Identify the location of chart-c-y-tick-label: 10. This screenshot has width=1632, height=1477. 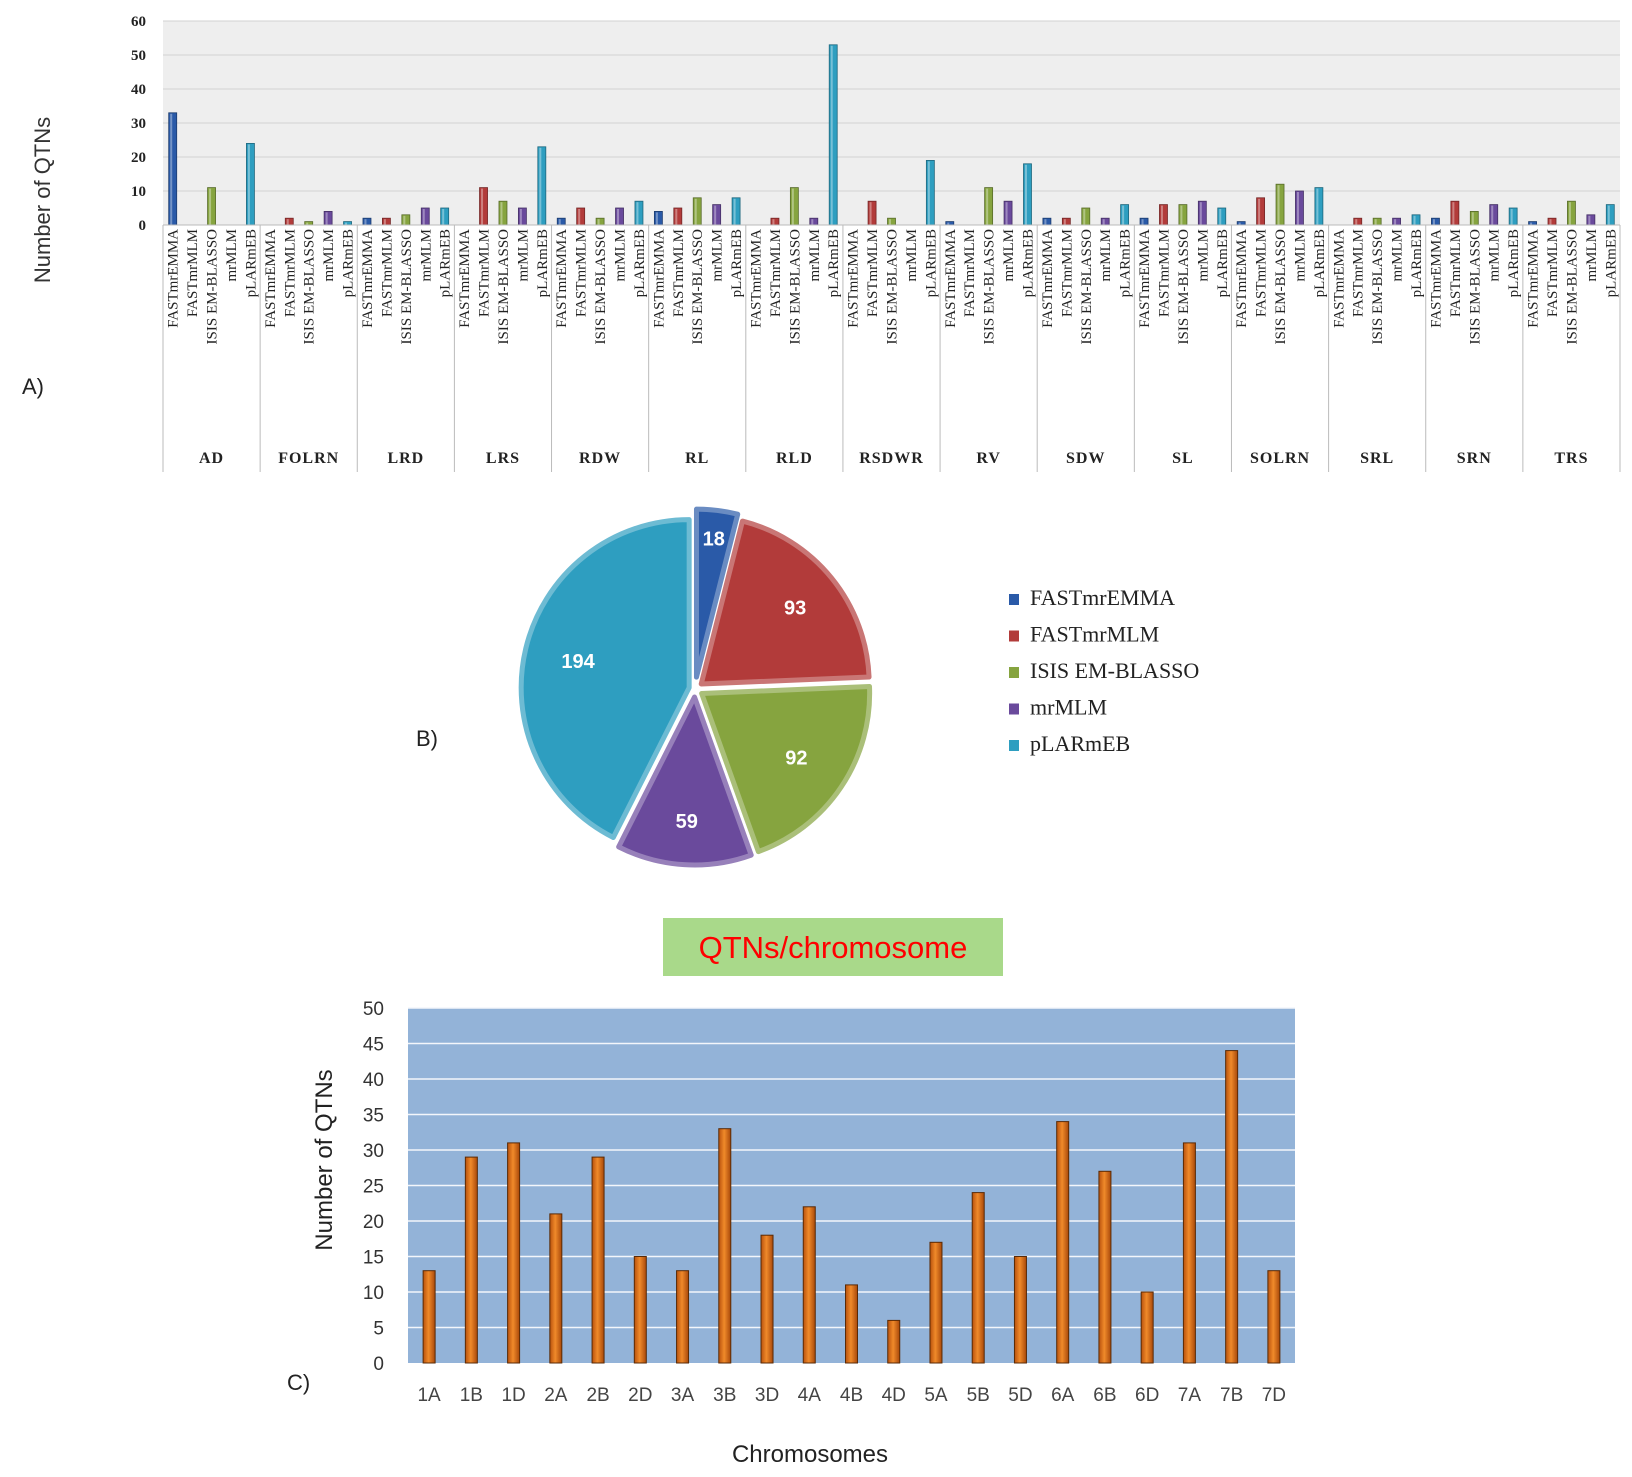
(373, 1293).